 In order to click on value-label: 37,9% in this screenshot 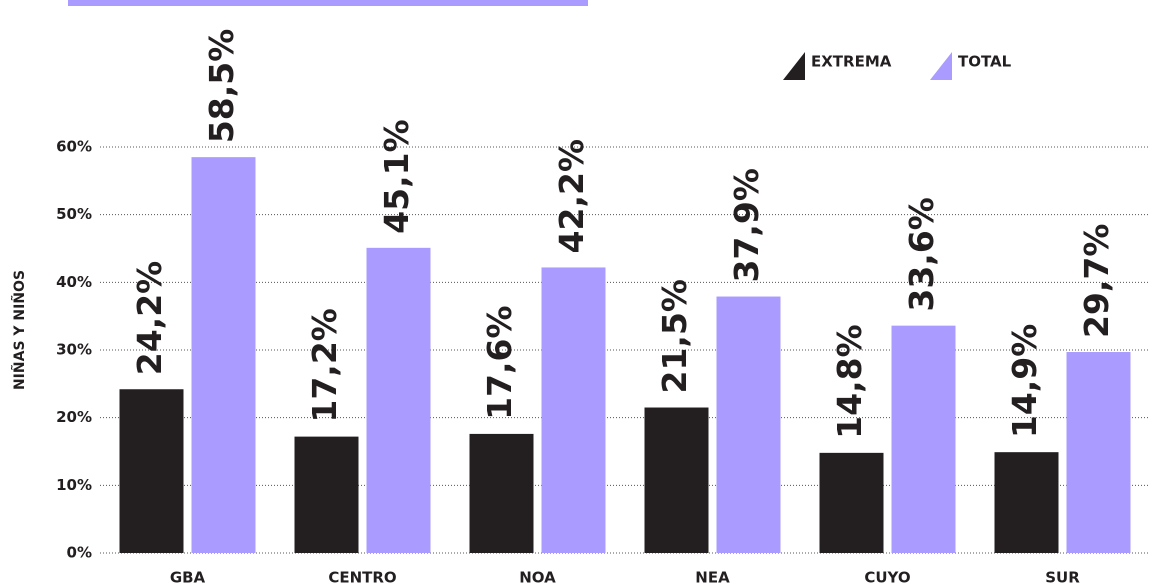, I will do `click(746, 225)`.